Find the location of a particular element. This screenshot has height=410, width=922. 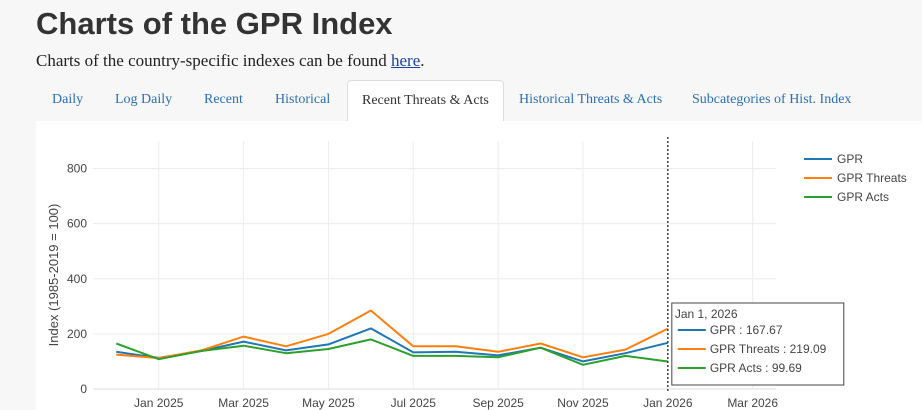

x-tick-label: May 2025 is located at coordinates (328, 403).